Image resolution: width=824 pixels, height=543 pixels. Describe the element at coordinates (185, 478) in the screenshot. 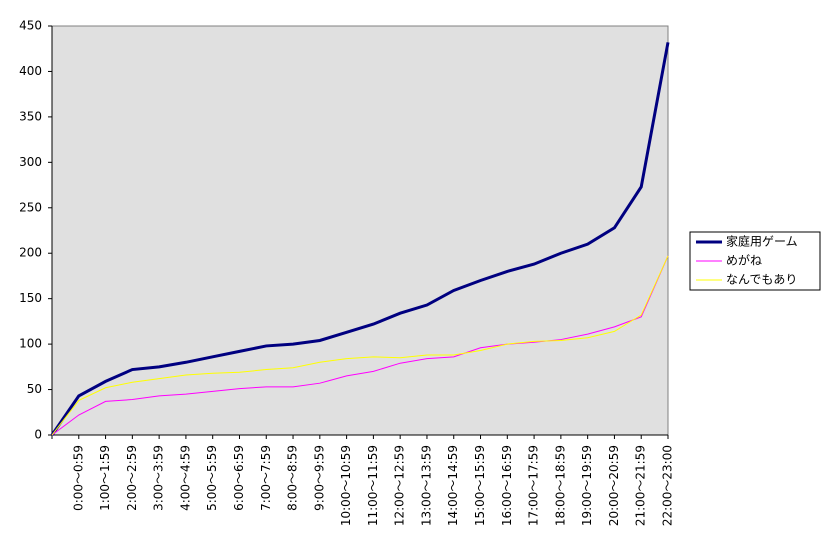

I see `x-tick-label: 4:00～4:59` at that location.